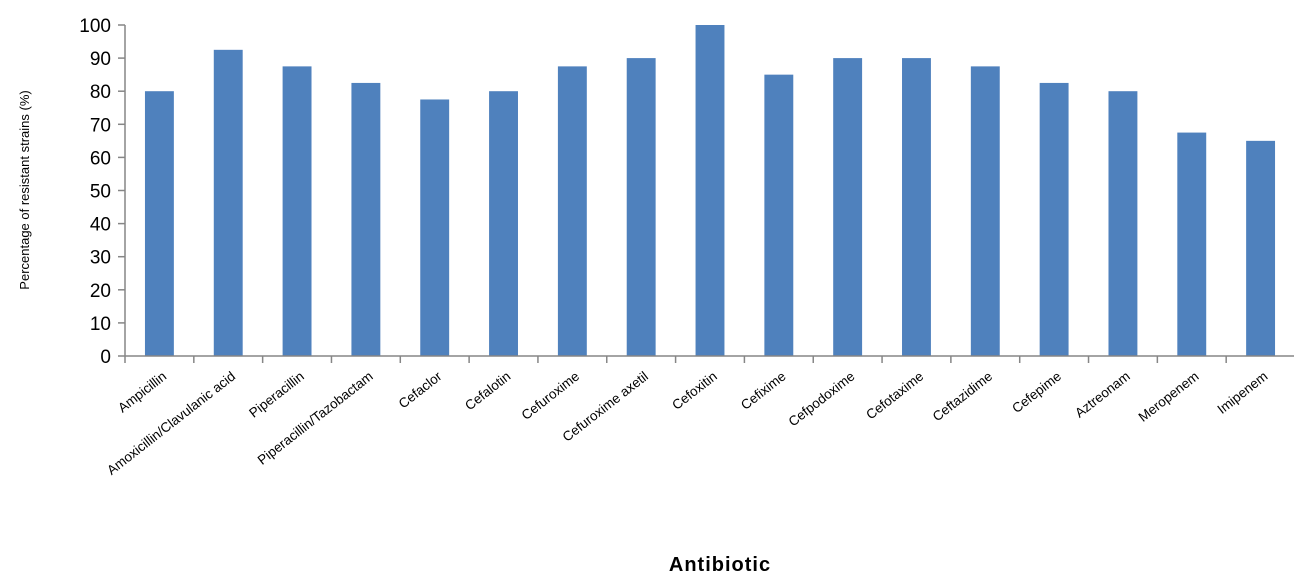  What do you see at coordinates (276, 395) in the screenshot?
I see `category-label: Piperacillin` at bounding box center [276, 395].